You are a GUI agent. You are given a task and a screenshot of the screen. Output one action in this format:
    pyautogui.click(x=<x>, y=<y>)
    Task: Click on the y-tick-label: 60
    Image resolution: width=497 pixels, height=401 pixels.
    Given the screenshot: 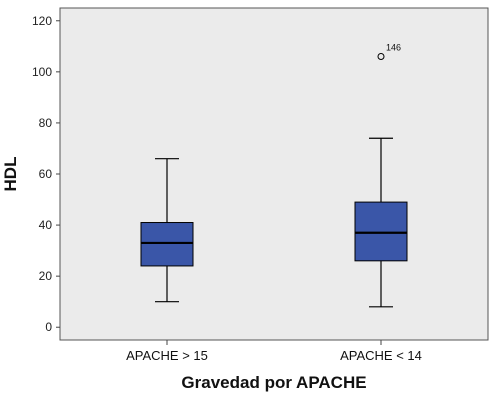 What is the action you would take?
    pyautogui.click(x=46, y=174)
    